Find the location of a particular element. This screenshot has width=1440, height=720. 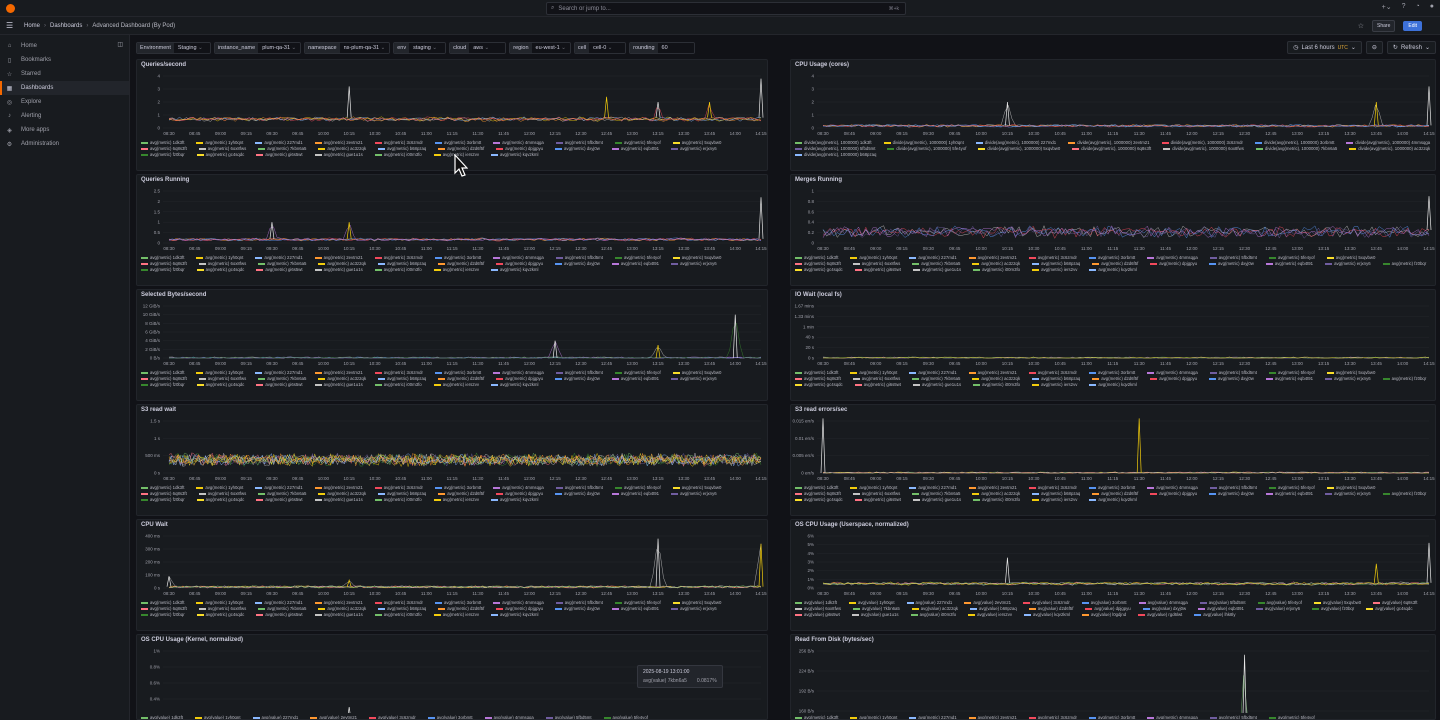

variable-env: env staging is located at coordinates (420, 48).